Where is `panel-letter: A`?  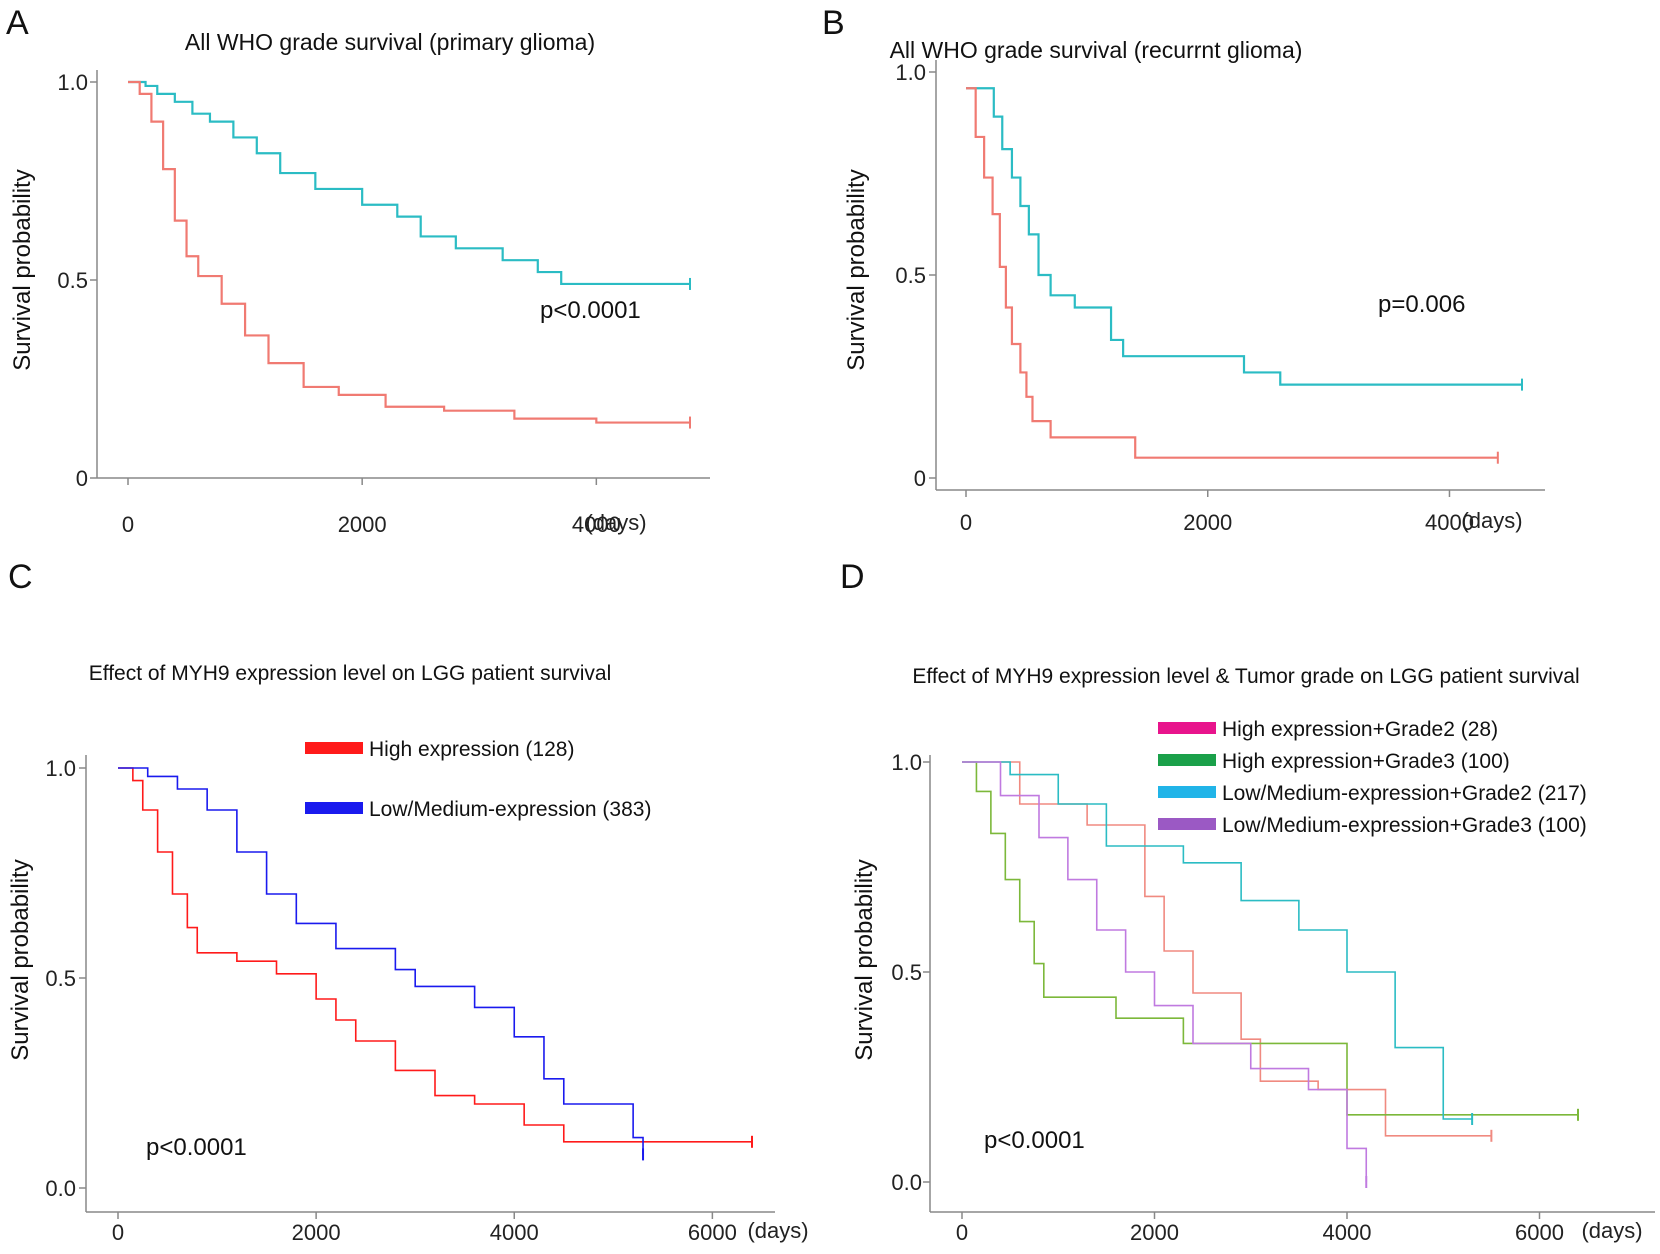
panel-letter: A is located at coordinates (17, 23).